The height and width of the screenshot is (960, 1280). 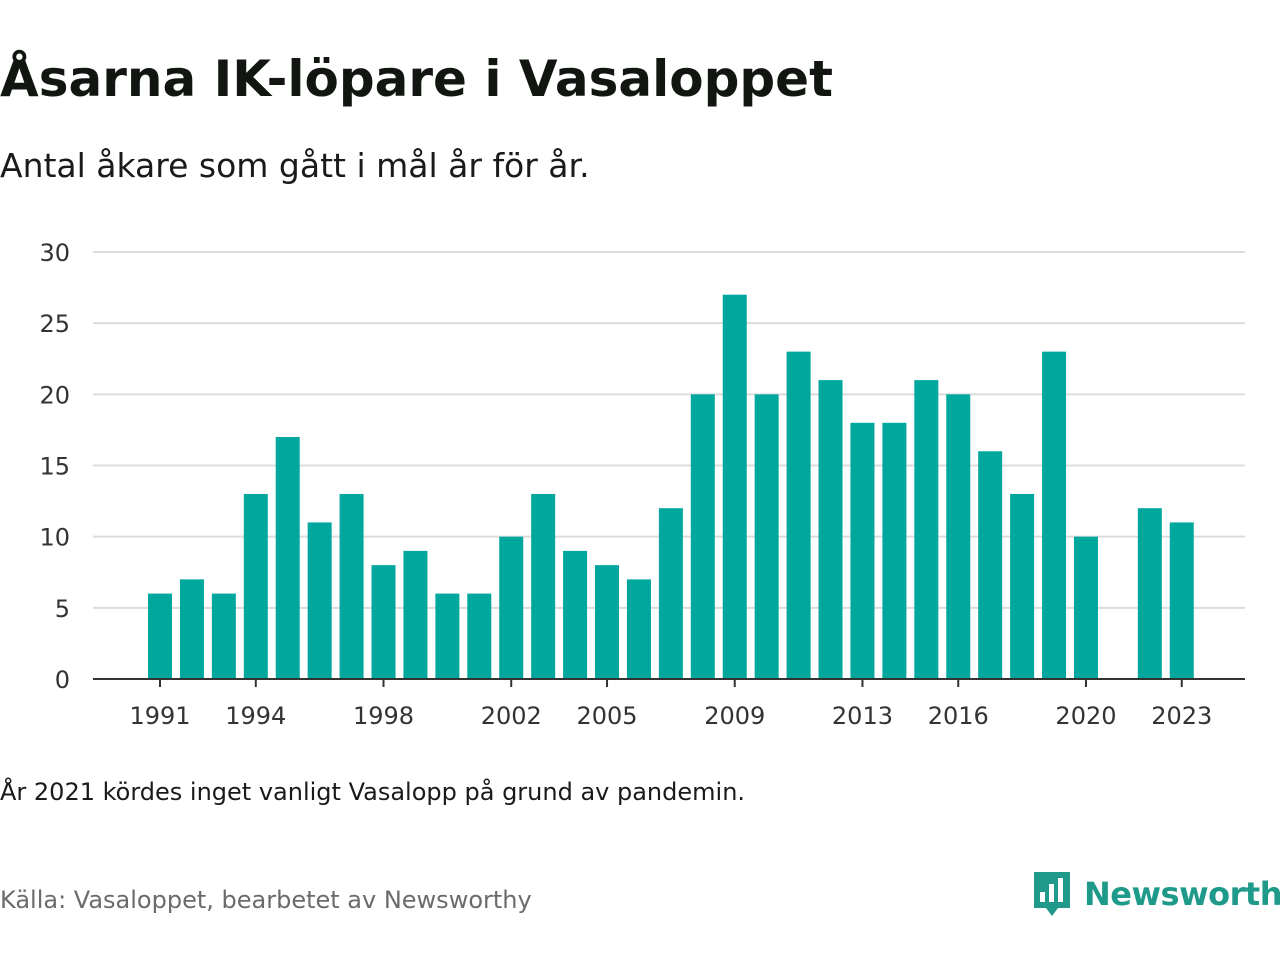 I want to click on y-tick-label-20: 20, so click(x=54, y=395).